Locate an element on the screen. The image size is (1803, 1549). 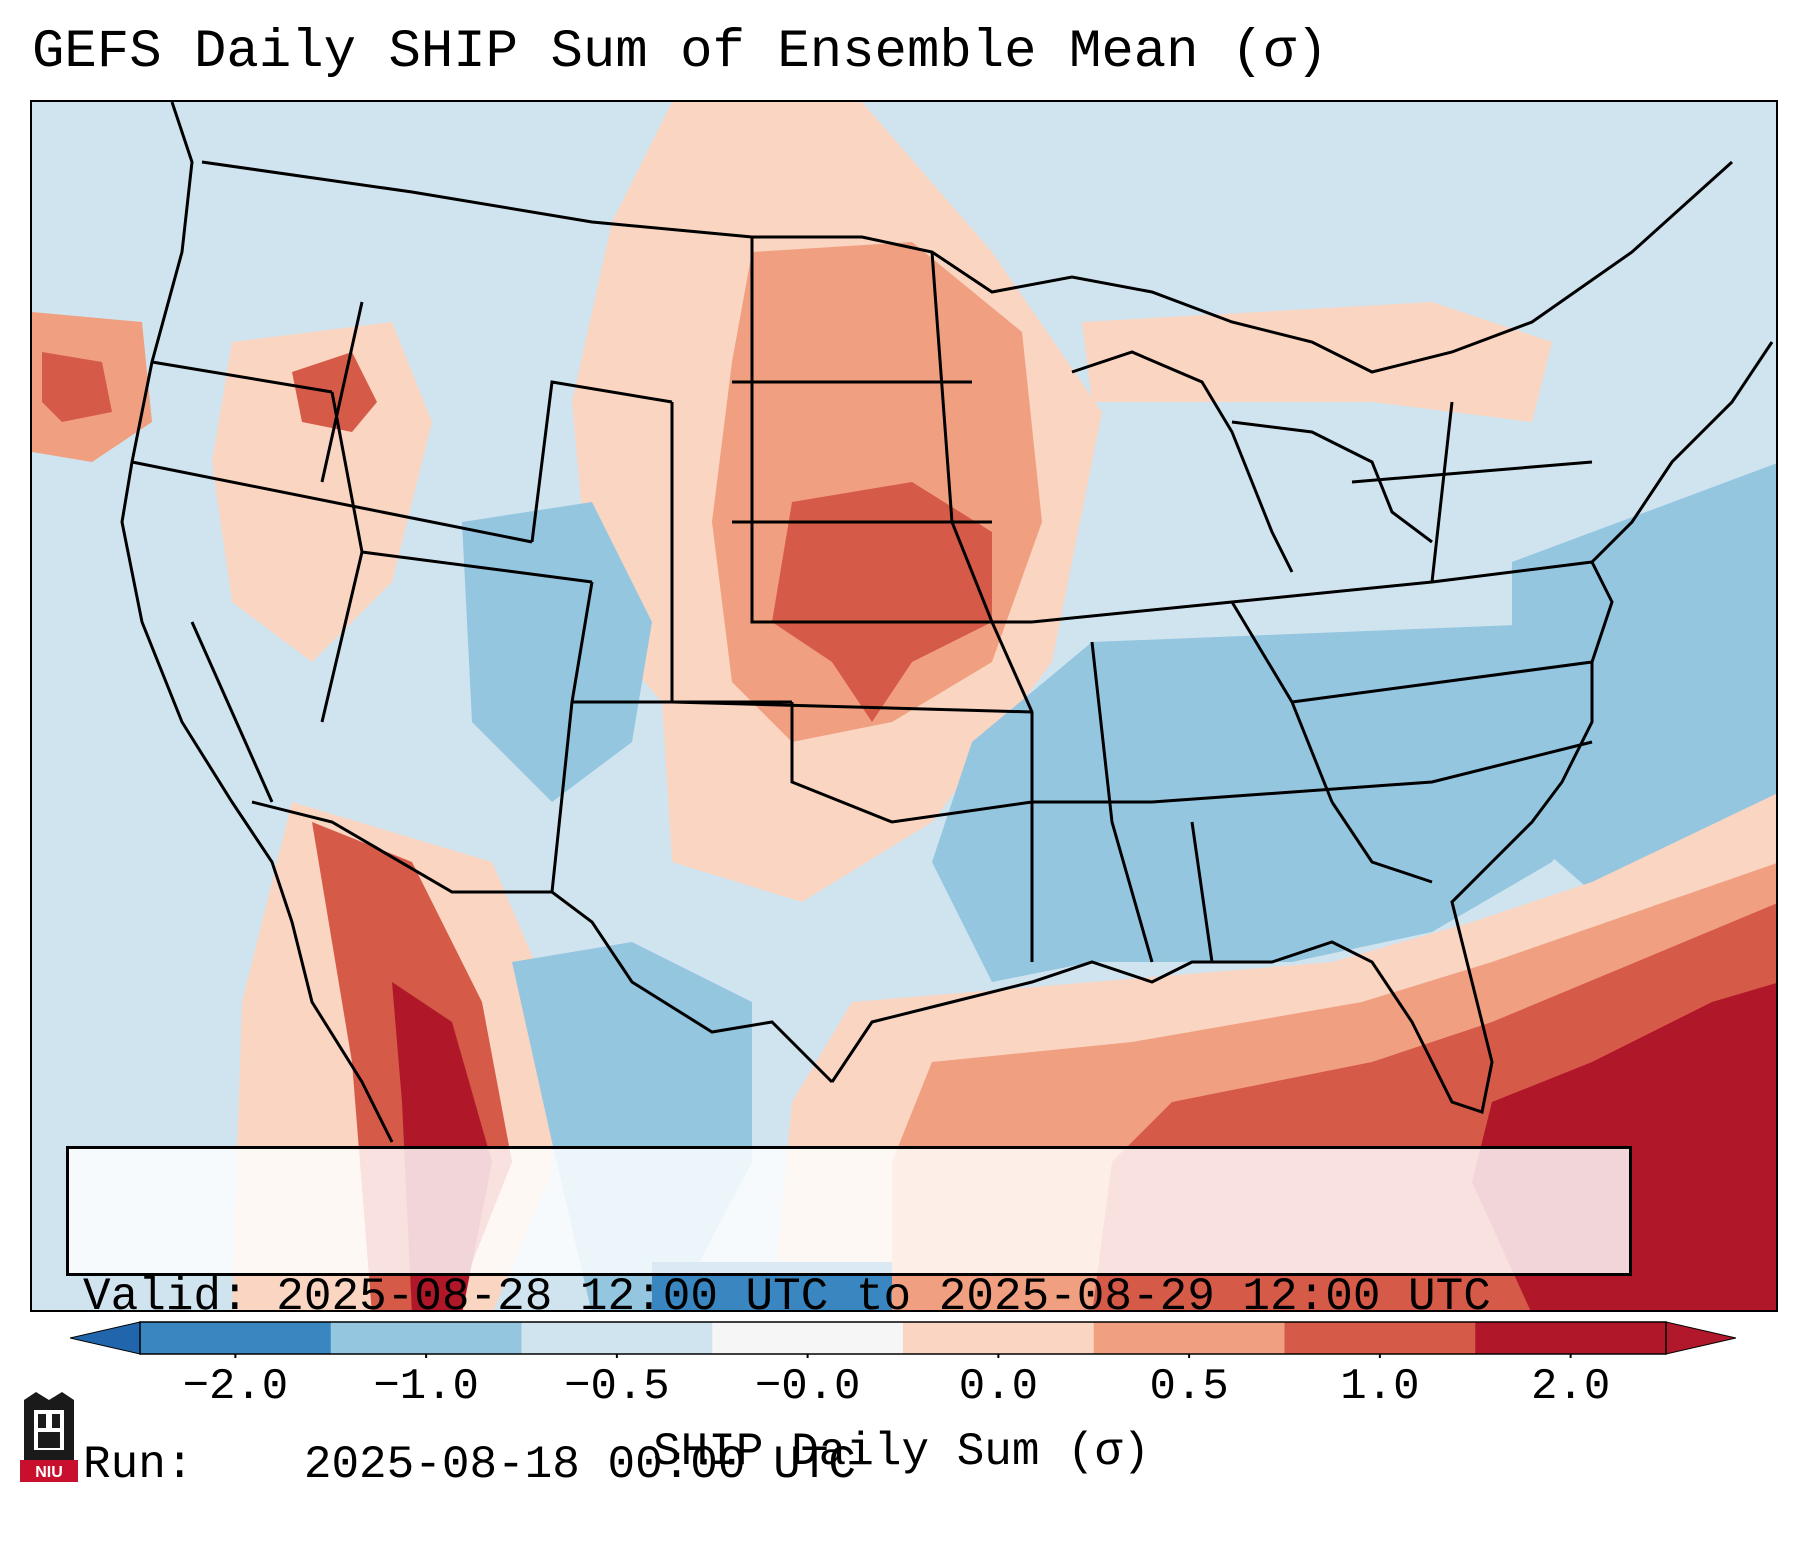
run-line: Run: 2025-08-18 00:00 UTC is located at coordinates (856, 1465).